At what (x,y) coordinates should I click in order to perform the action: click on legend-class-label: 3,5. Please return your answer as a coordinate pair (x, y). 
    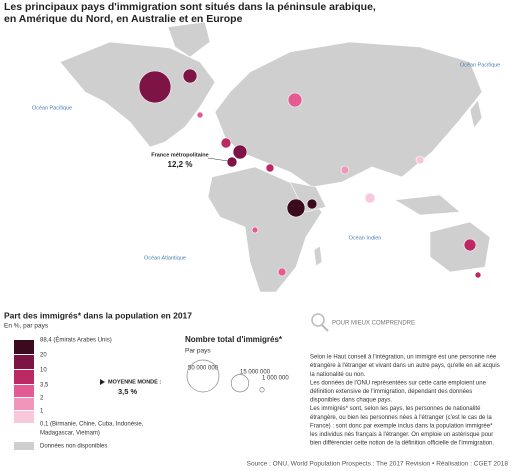
    Looking at the image, I should click on (44, 386).